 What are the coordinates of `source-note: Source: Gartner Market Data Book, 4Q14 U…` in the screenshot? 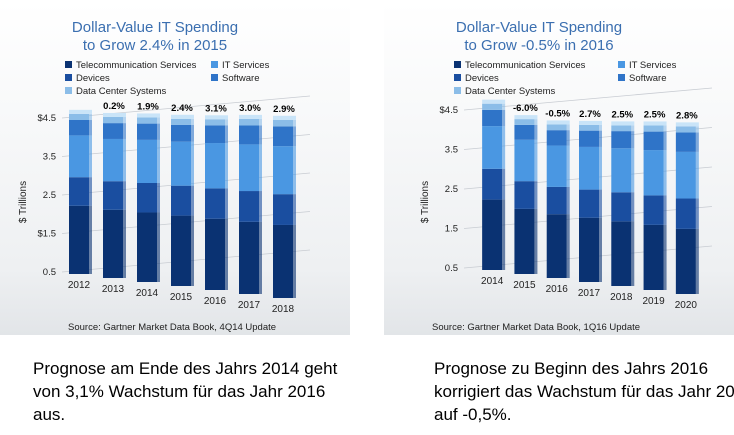 It's located at (172, 327).